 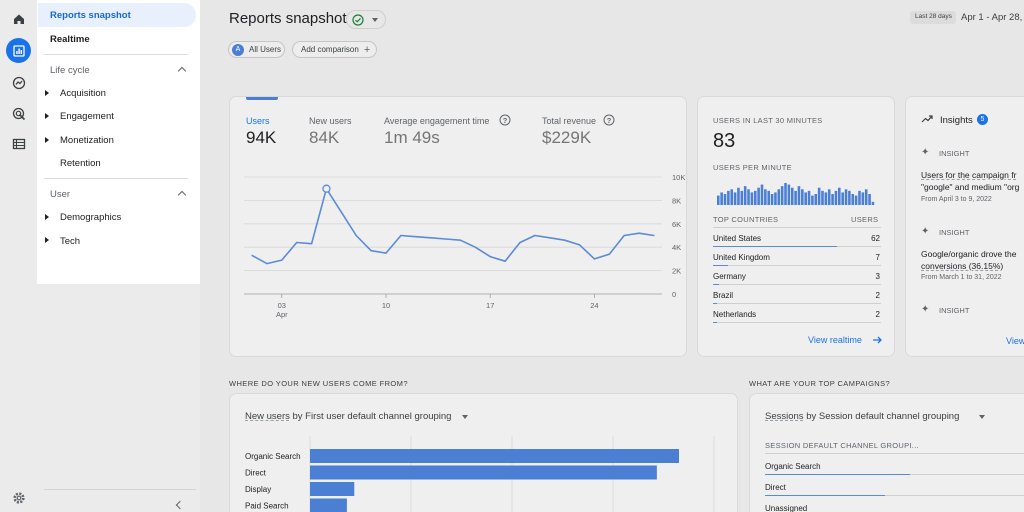 What do you see at coordinates (90, 15) in the screenshot?
I see `sidebar-item-label: Reports snapshot` at bounding box center [90, 15].